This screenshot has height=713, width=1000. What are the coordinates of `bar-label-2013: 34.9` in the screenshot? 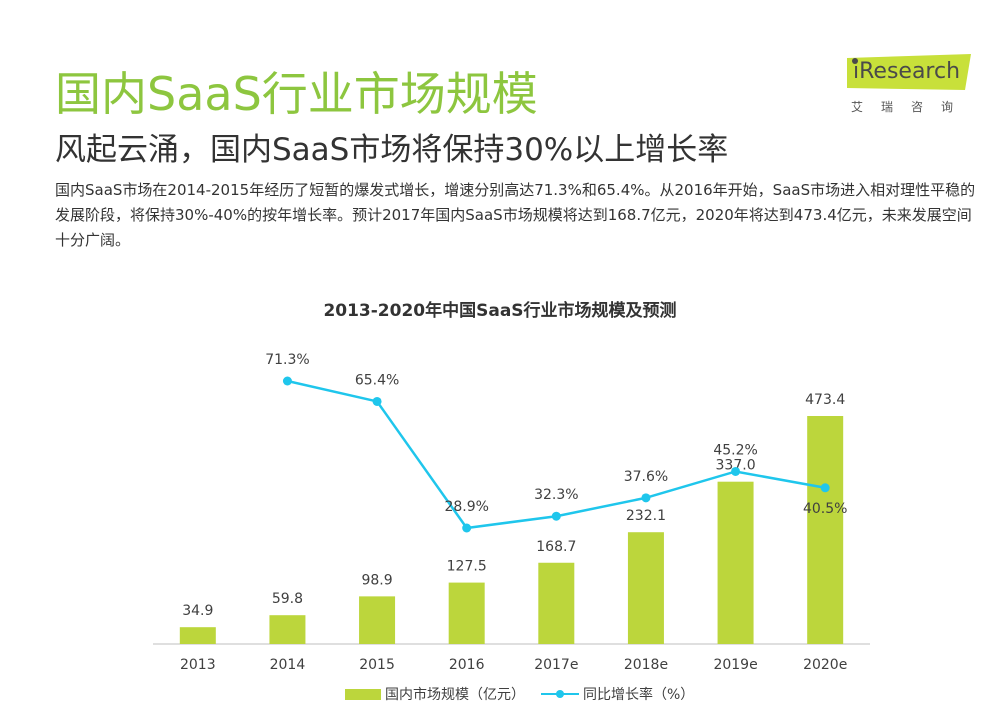 It's located at (197, 611).